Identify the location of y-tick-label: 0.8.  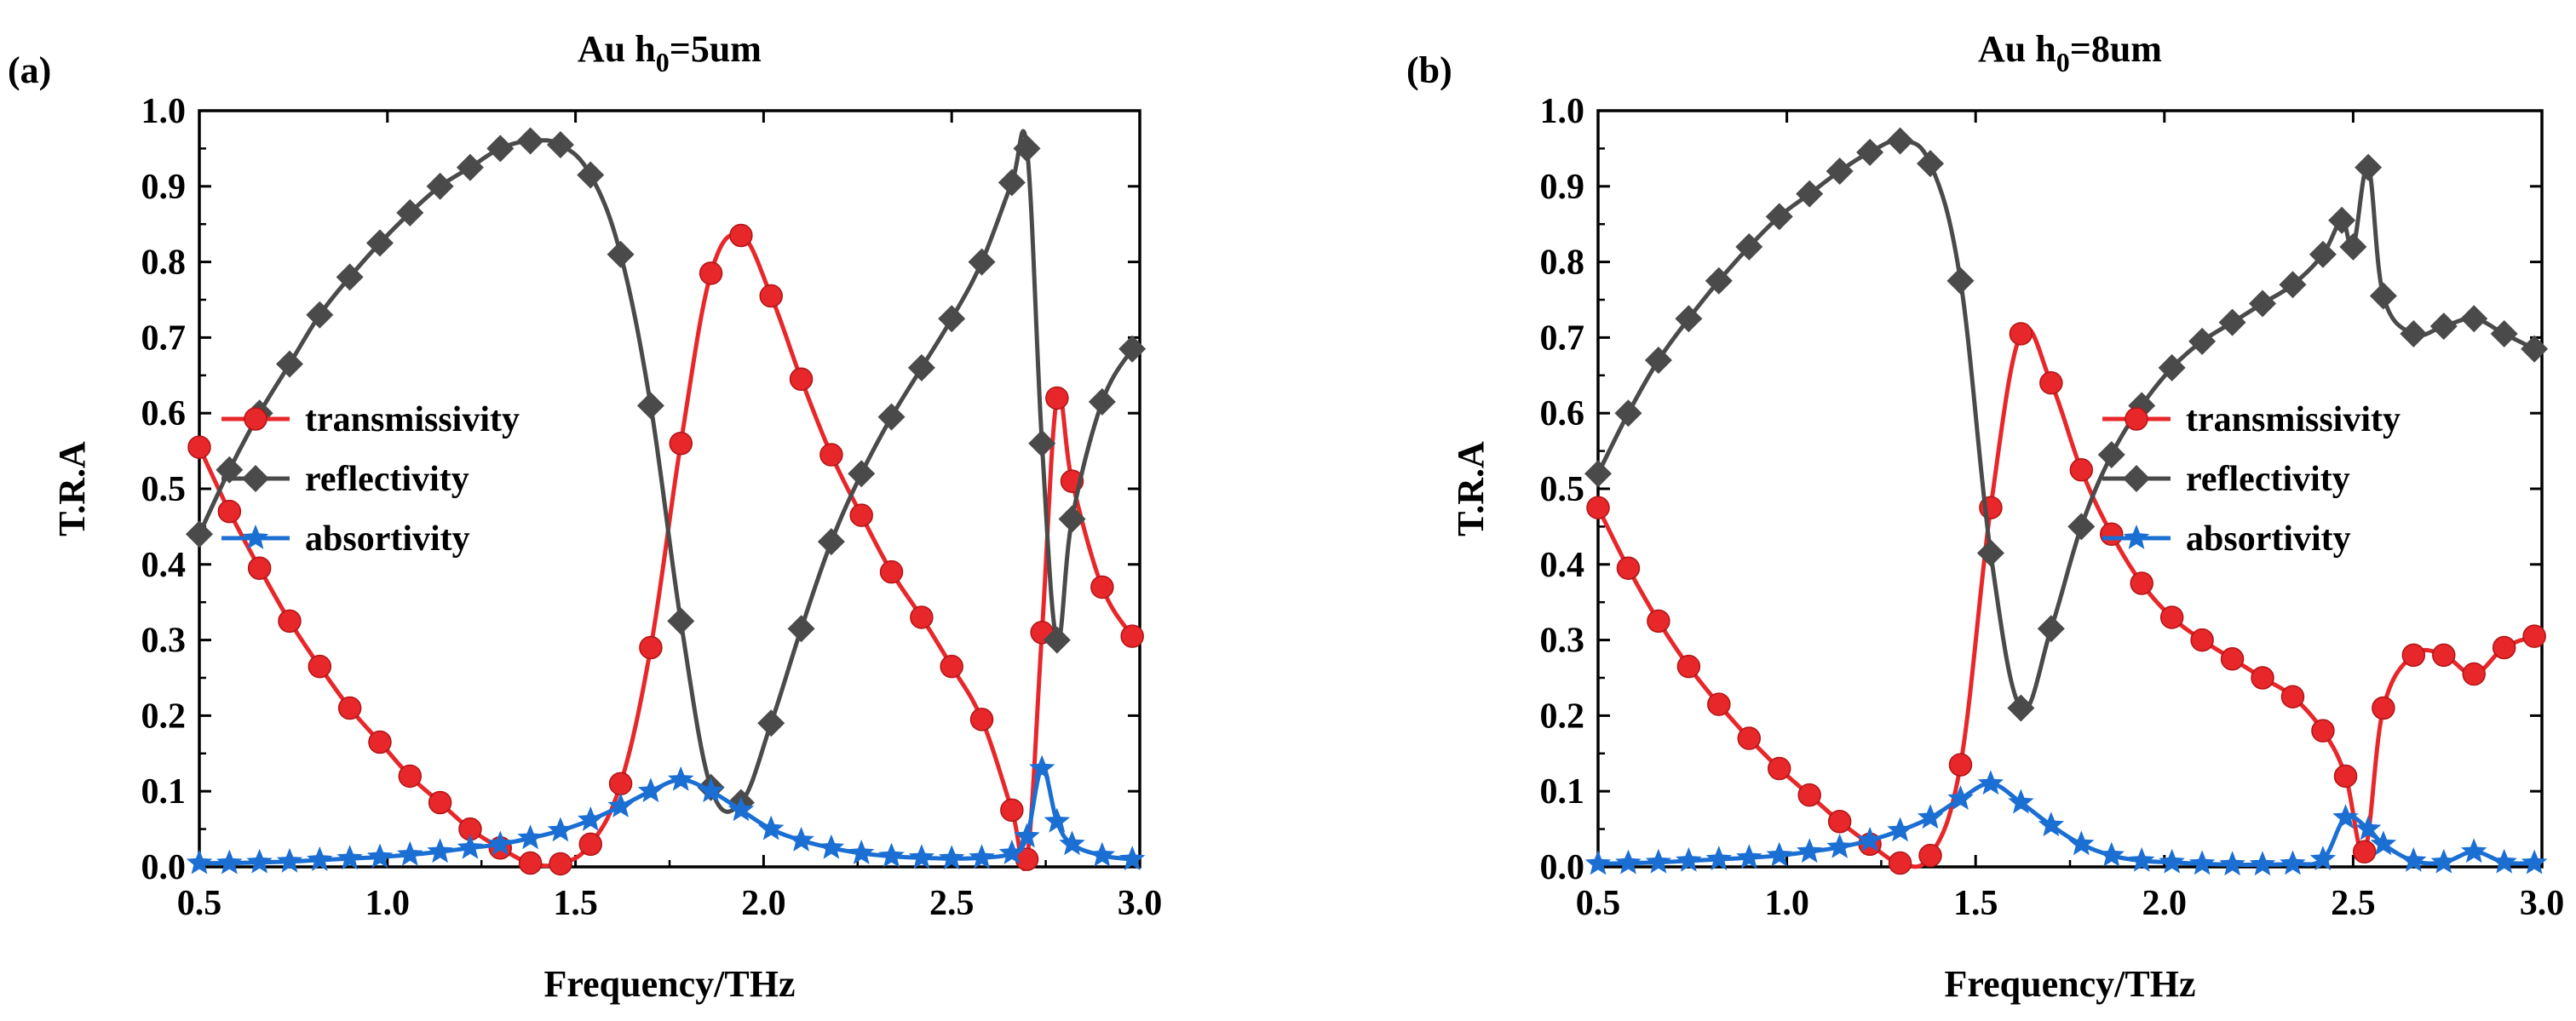
(1563, 263).